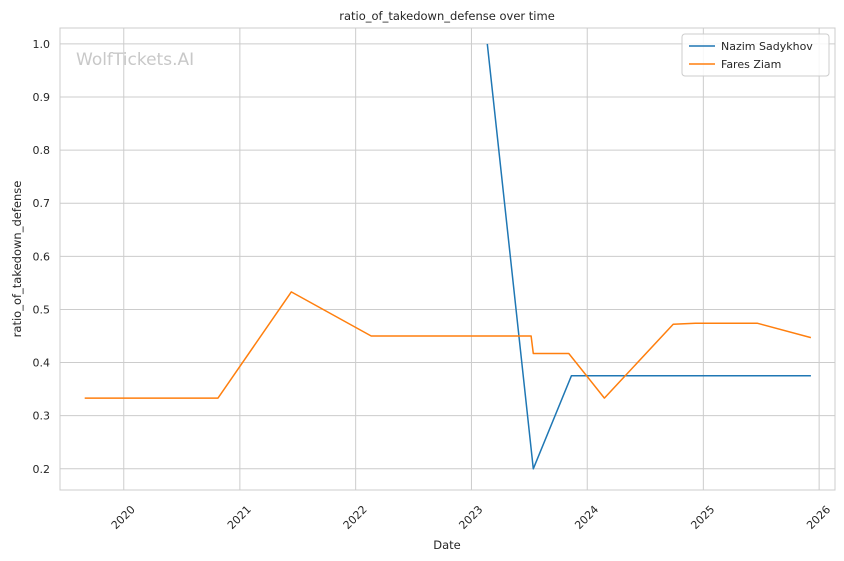  I want to click on legend: Nazim Sadykhov Fares Ziam, so click(755, 55).